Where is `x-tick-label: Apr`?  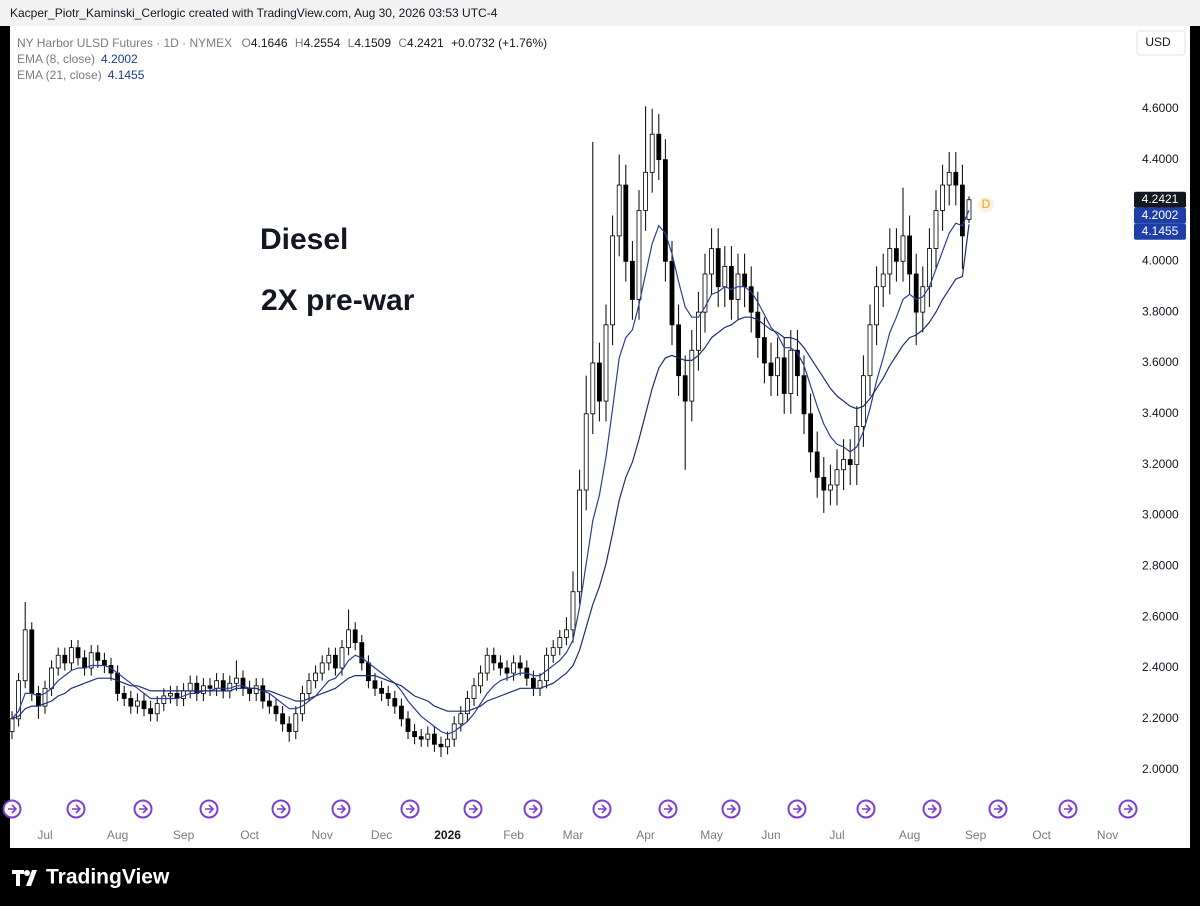 x-tick-label: Apr is located at coordinates (645, 835).